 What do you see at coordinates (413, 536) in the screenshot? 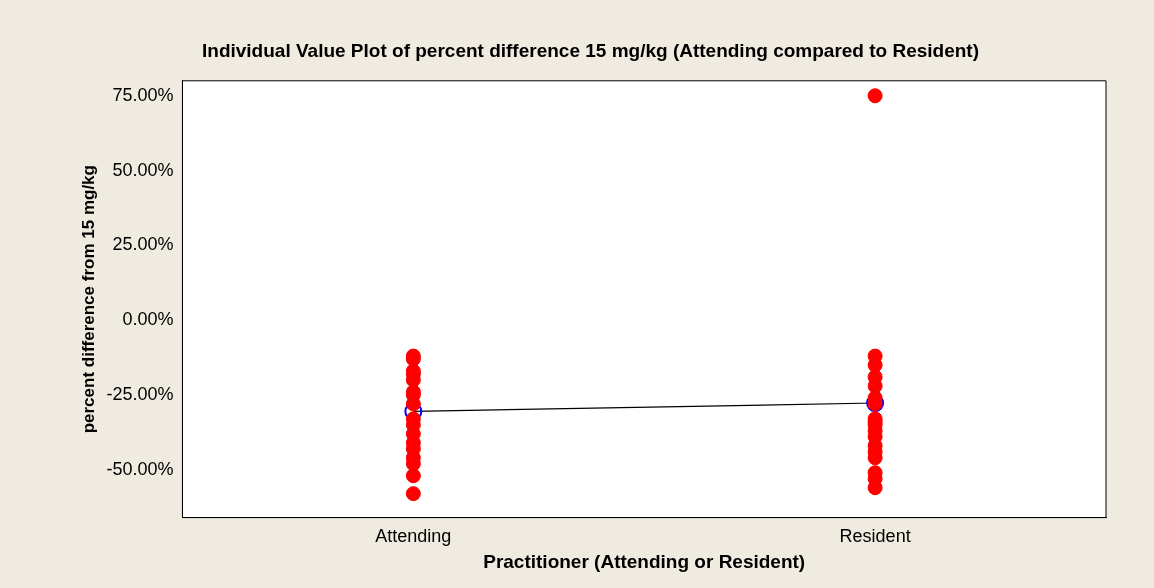
I see `x-tick-label: Attending` at bounding box center [413, 536].